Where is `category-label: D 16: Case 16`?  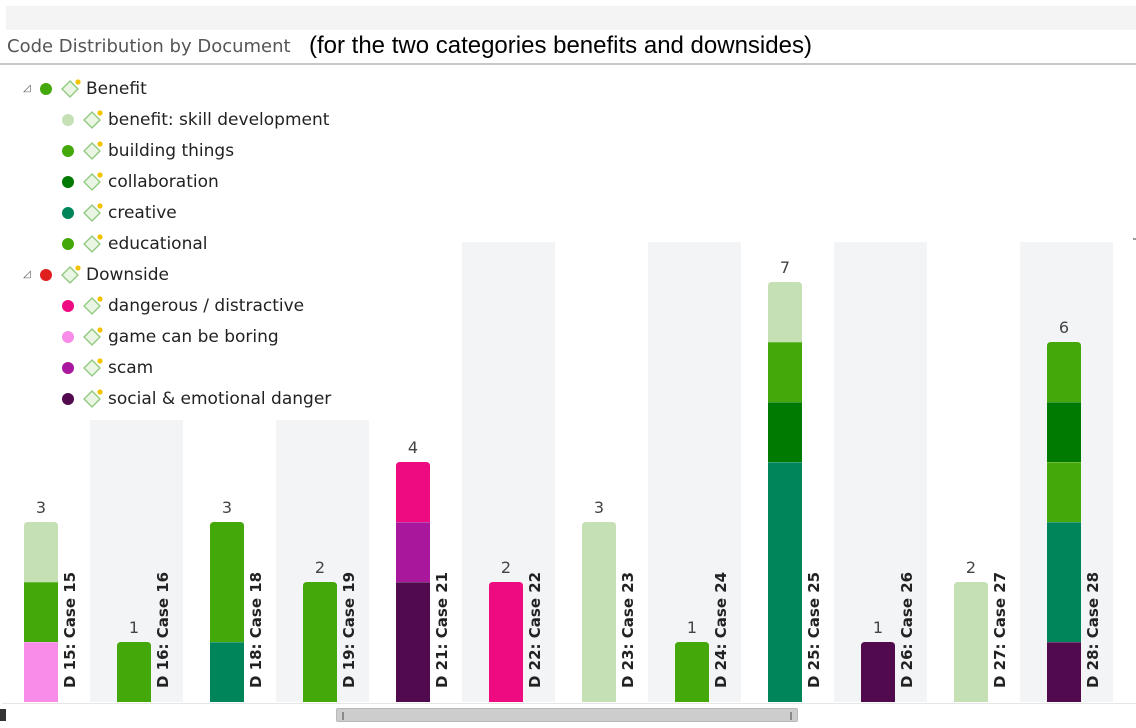 category-label: D 16: Case 16 is located at coordinates (163, 630).